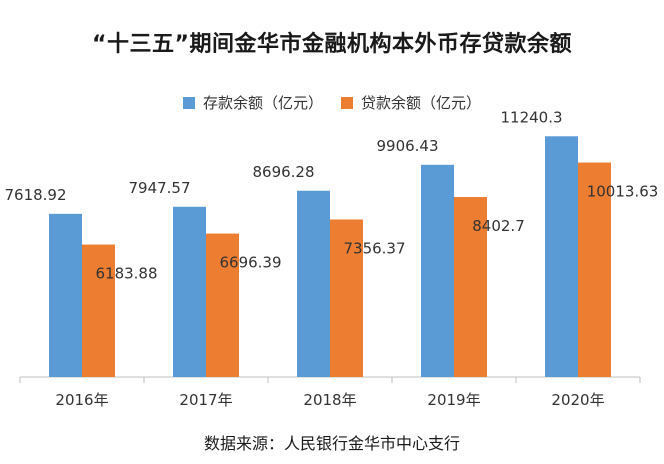 The width and height of the screenshot is (664, 464). Describe the element at coordinates (283, 172) in the screenshot. I see `data-label-deposit: 8696.28` at that location.